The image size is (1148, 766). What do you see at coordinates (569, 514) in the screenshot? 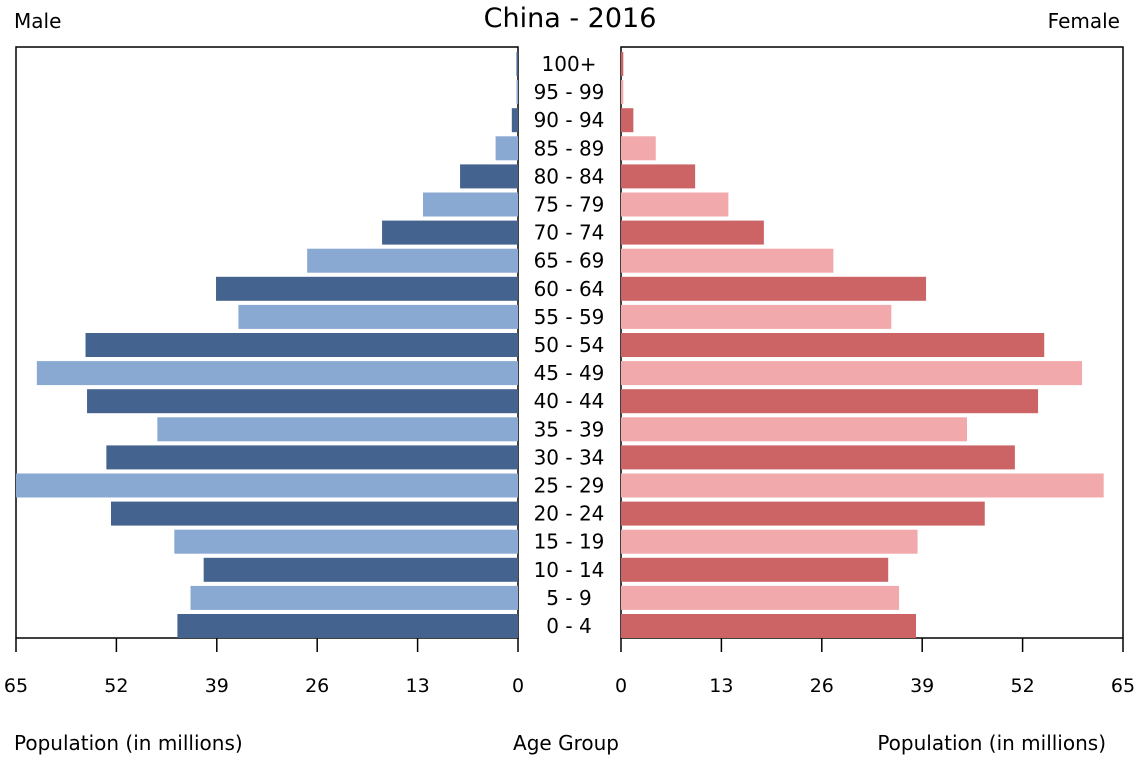
I see `age-group-label: 20 - 24` at bounding box center [569, 514].